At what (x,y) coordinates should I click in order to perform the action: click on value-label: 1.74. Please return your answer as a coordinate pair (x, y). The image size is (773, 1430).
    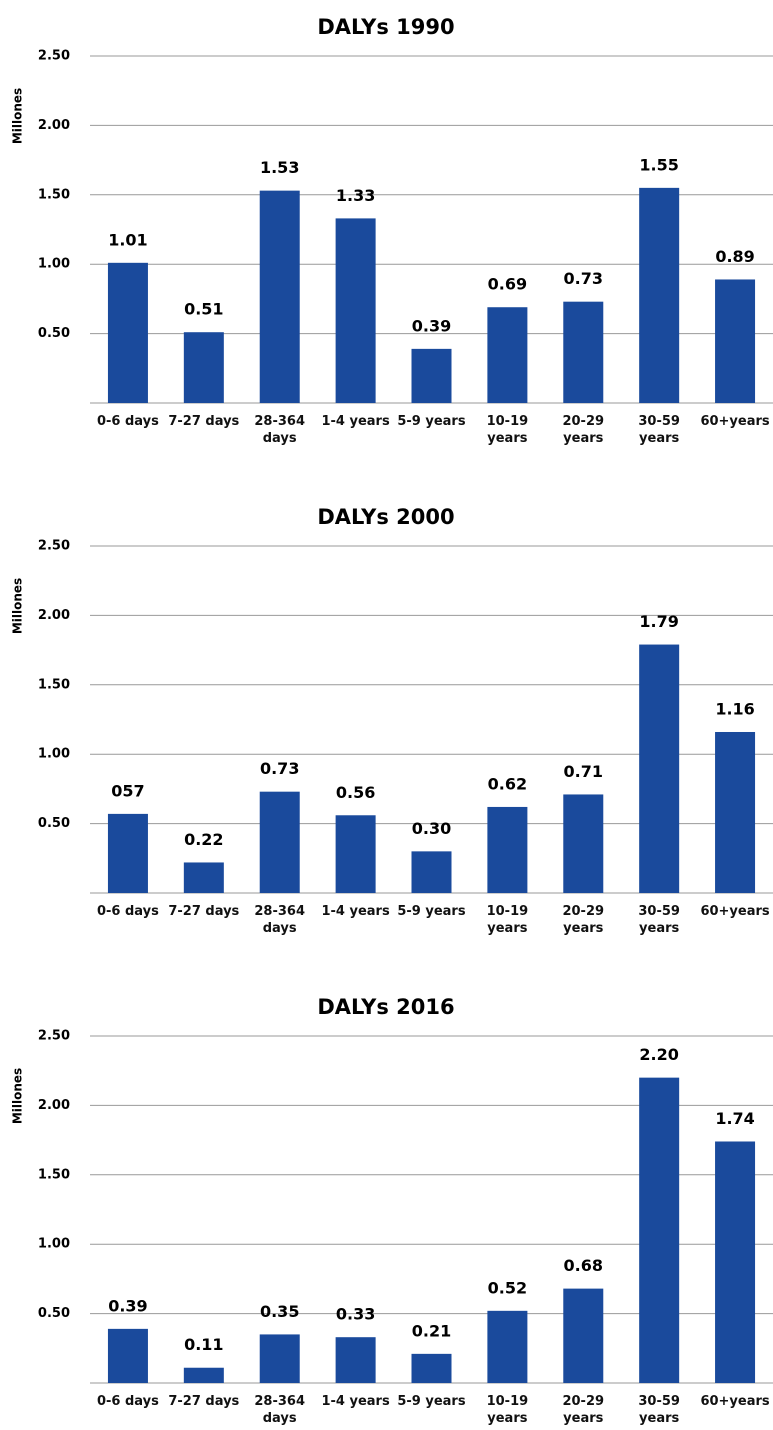
    Looking at the image, I should click on (734, 1118).